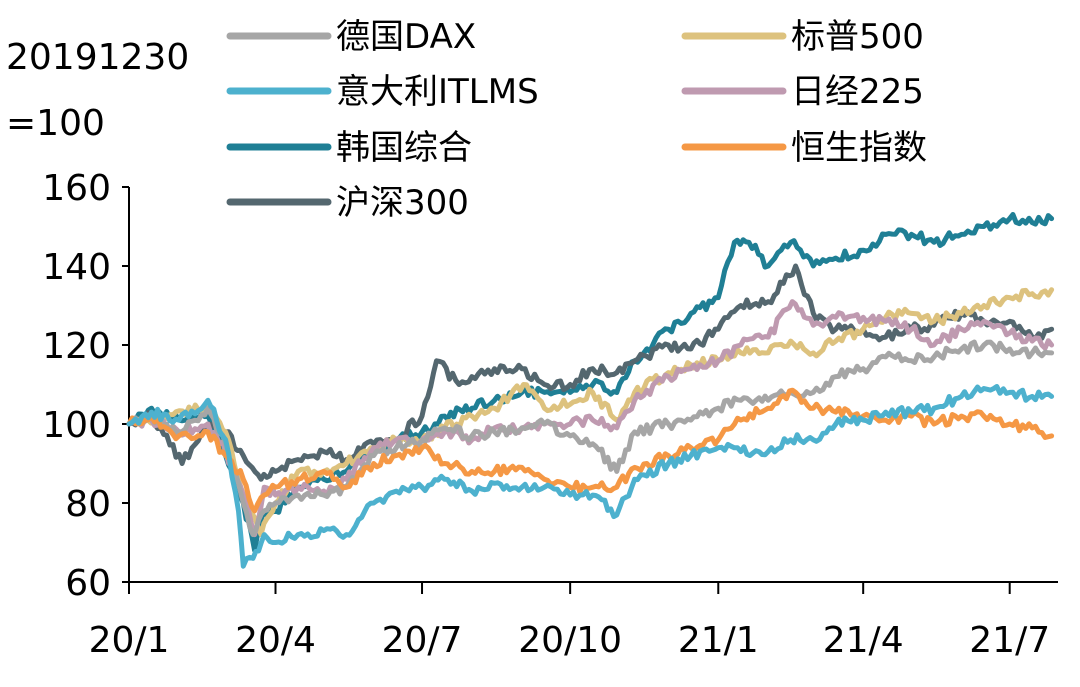  Describe the element at coordinates (422, 640) in the screenshot. I see `x-tick-label: 20/7` at that location.